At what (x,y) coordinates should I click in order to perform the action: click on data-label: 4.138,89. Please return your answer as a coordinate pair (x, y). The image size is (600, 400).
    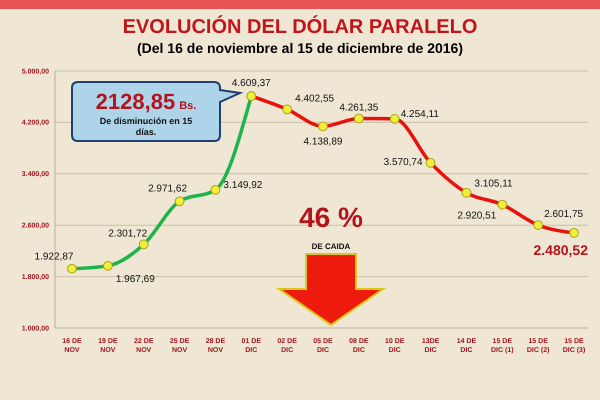
    Looking at the image, I should click on (323, 142).